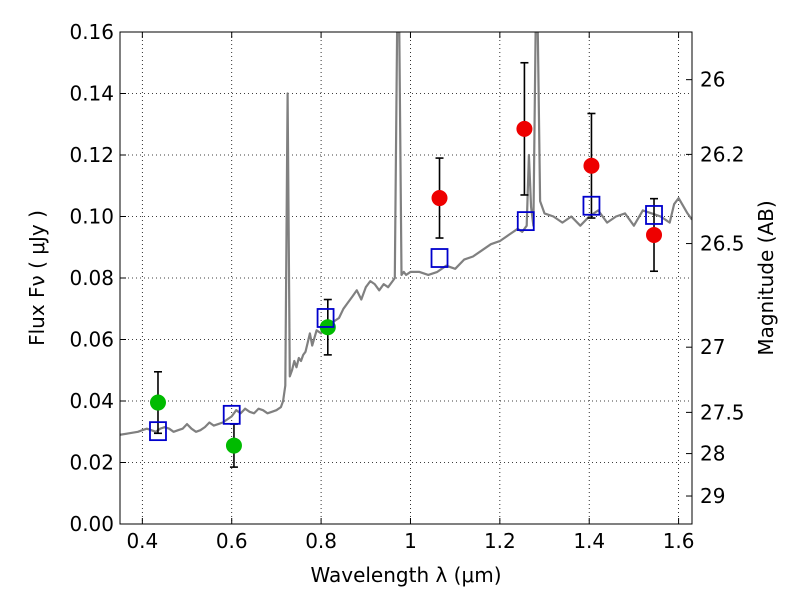 The width and height of the screenshot is (800, 600). Describe the element at coordinates (722, 412) in the screenshot. I see `right-tick-label: 27.5` at that location.